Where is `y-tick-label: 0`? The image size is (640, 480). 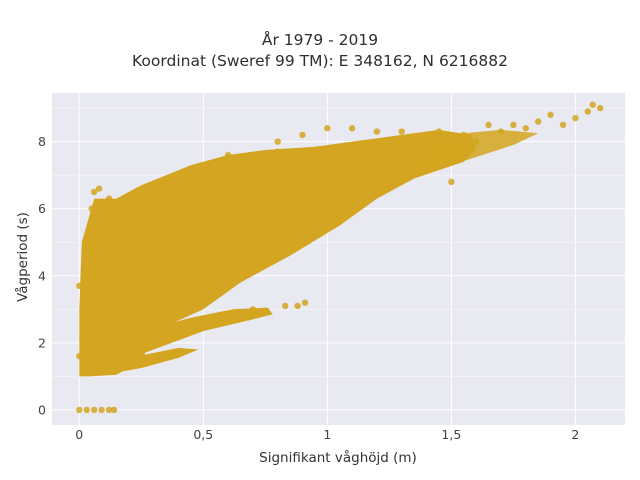
y-tick-label: 0 is located at coordinates (42, 409).